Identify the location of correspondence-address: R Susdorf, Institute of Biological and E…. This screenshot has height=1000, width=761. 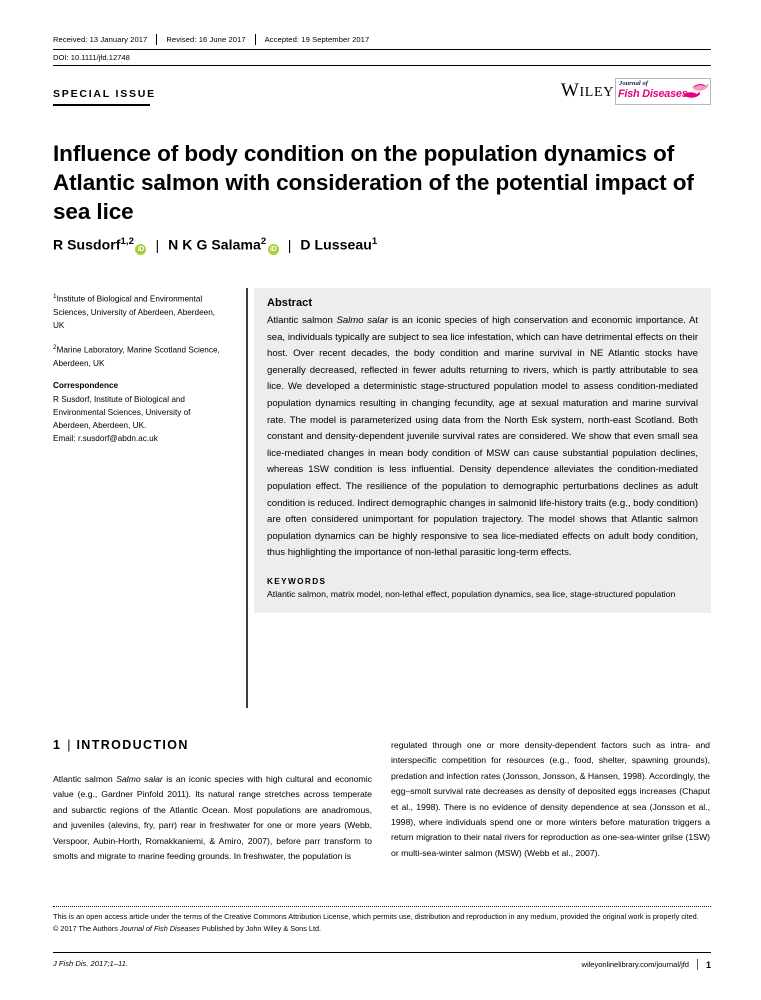
(122, 412).